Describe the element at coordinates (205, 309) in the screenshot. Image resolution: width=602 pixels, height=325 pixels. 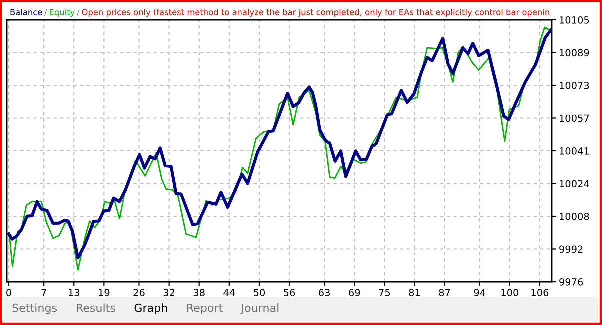
I see `text: Report` at that location.